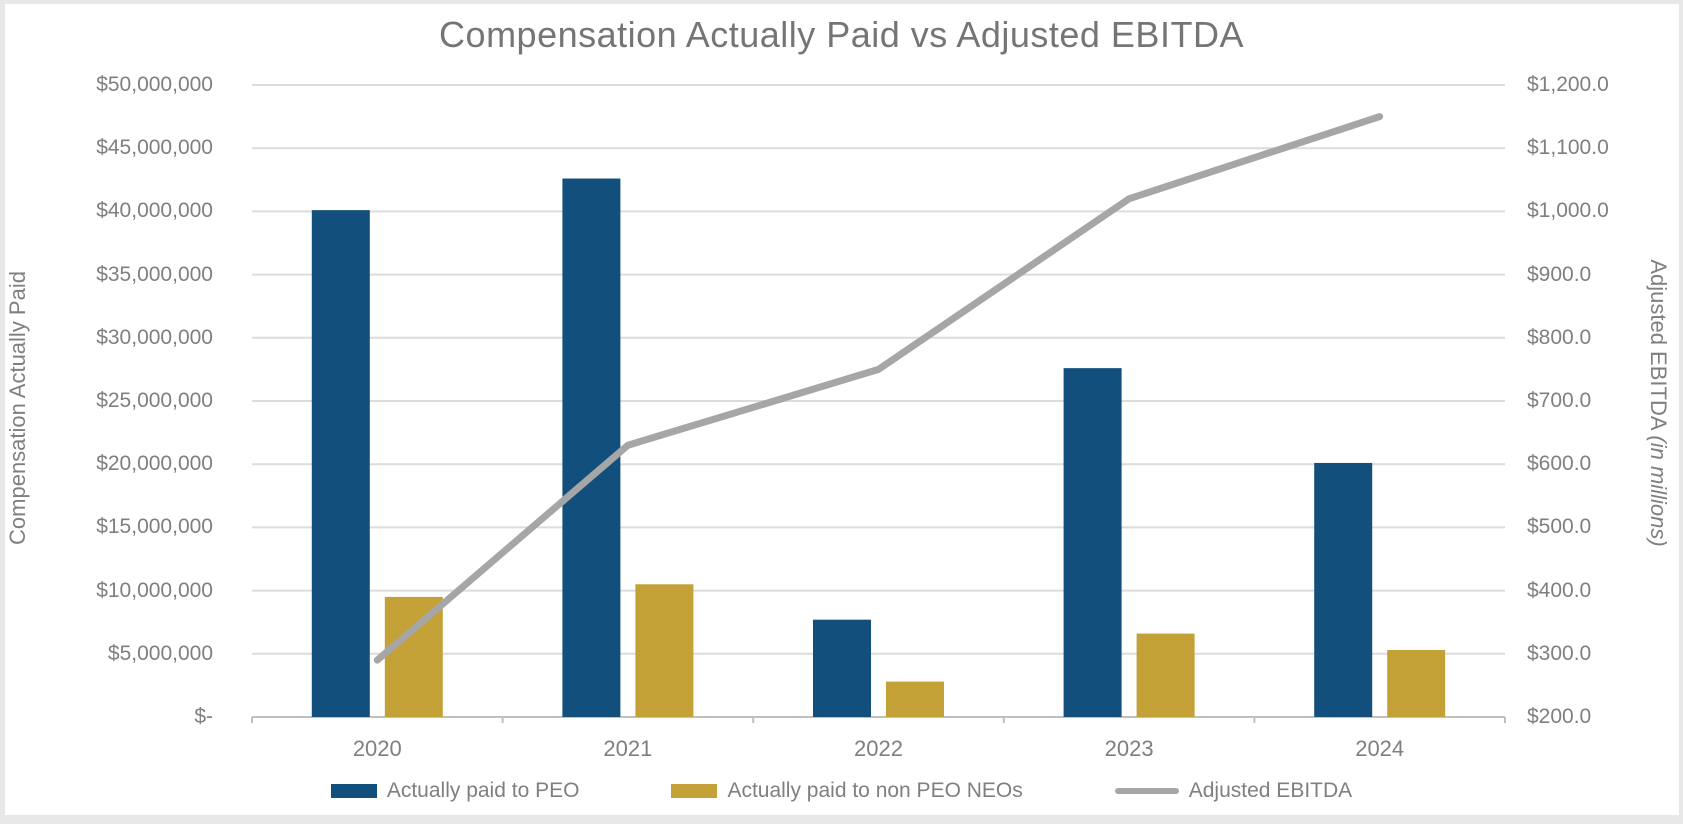 The width and height of the screenshot is (1683, 824). Describe the element at coordinates (203, 716) in the screenshot. I see `left-axis-tick-label: $-` at that location.